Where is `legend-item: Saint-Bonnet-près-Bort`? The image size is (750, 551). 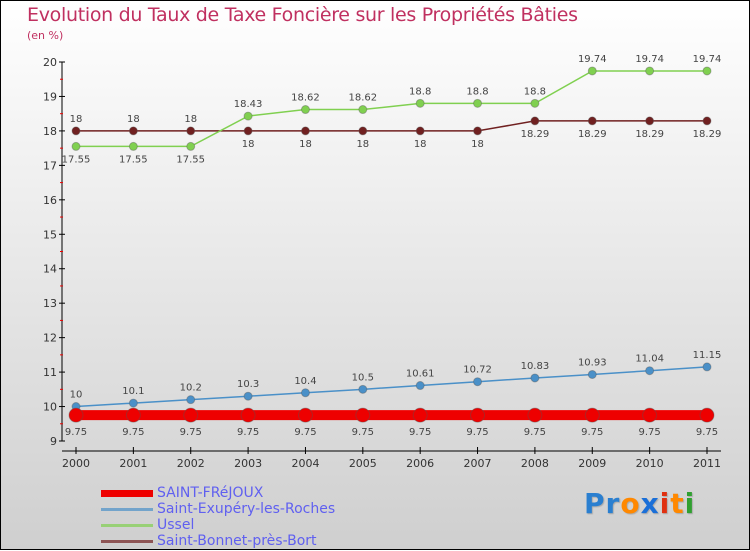 legend-item: Saint-Bonnet-près-Bort is located at coordinates (218, 541).